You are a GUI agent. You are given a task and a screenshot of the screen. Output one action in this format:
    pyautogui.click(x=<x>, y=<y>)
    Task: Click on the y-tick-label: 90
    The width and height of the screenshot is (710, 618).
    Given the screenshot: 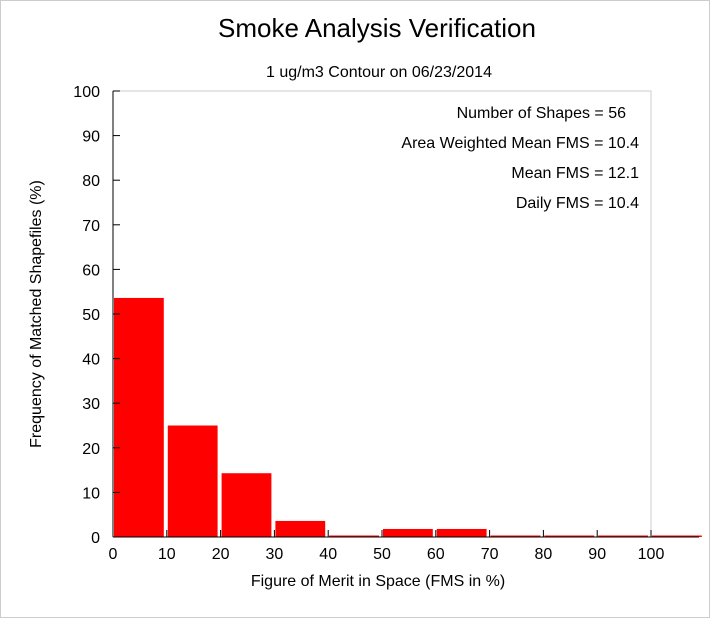 What is the action you would take?
    pyautogui.click(x=91, y=137)
    